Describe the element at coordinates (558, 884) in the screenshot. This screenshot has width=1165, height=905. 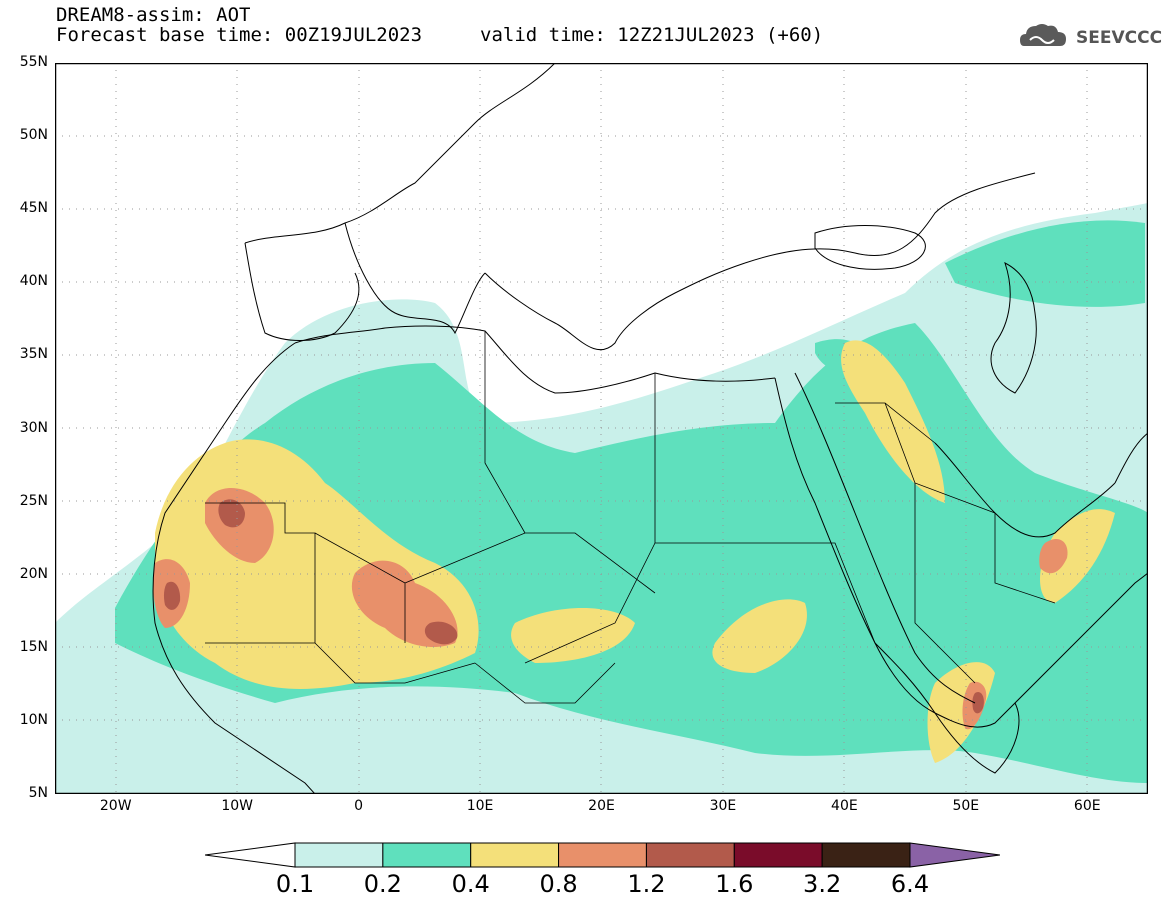
I see `colorbar-level-label: 0.8` at that location.